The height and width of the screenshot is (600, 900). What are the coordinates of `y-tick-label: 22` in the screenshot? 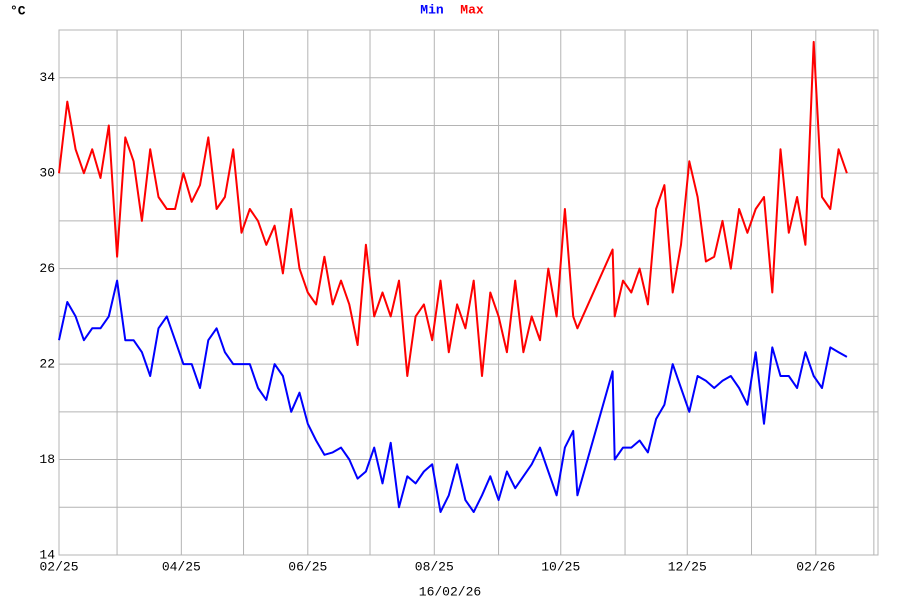 It's located at (47, 364).